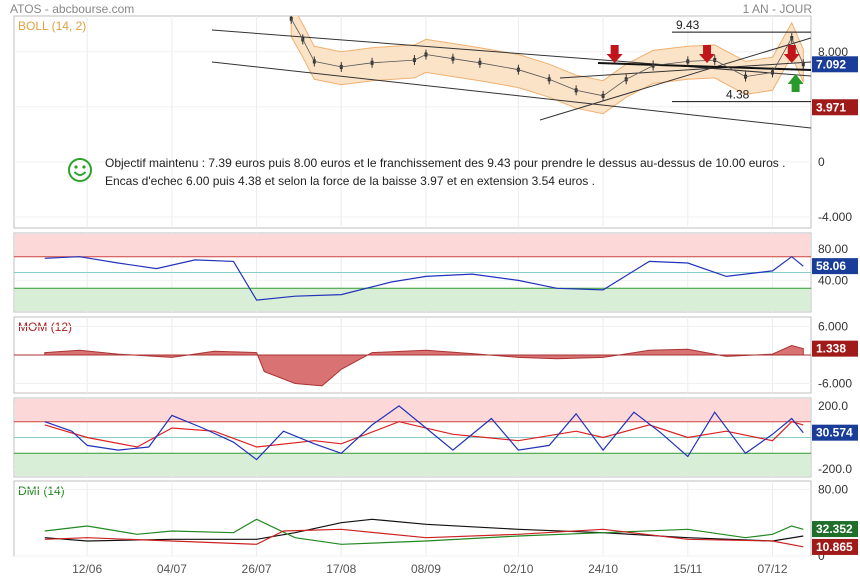 Image resolution: width=860 pixels, height=580 pixels. Describe the element at coordinates (833, 280) in the screenshot. I see `y-tick-label: 40.00` at that location.